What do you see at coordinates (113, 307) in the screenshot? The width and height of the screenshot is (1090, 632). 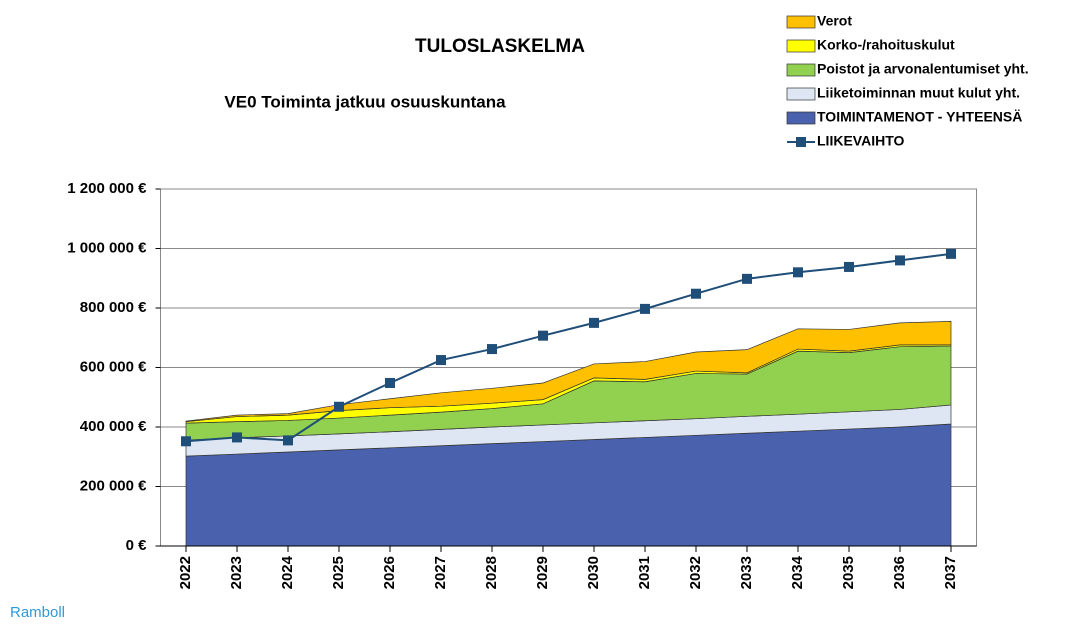 I see `y-tick-label: 800 000 €` at bounding box center [113, 307].